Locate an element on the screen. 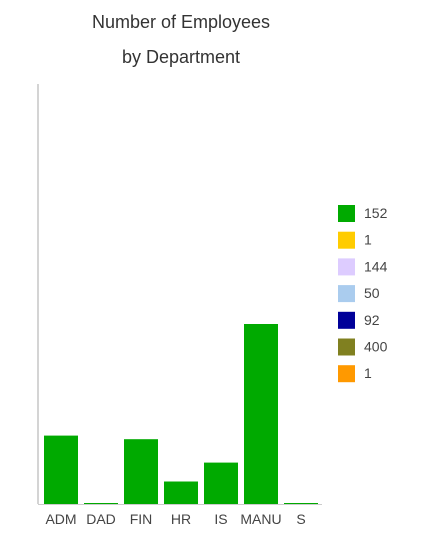  bar-adm is located at coordinates (61, 469).